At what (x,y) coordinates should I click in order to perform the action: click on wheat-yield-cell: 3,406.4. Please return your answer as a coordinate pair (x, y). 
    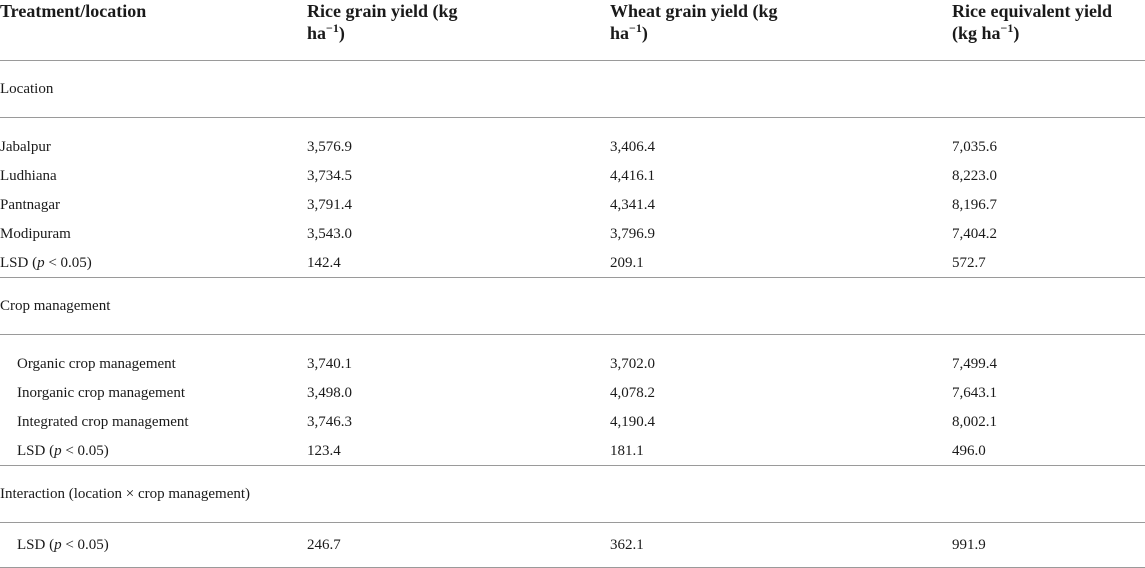
    Looking at the image, I should click on (632, 146).